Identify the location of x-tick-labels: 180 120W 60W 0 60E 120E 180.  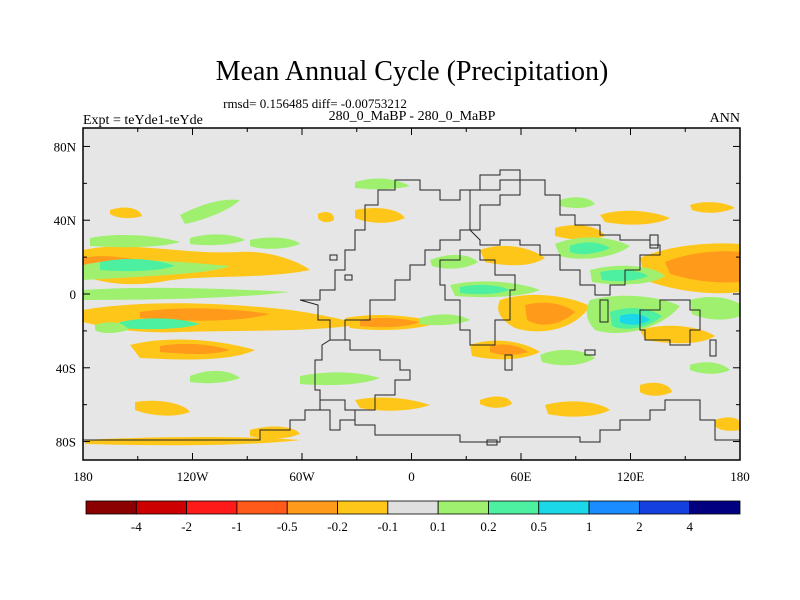
(411, 476).